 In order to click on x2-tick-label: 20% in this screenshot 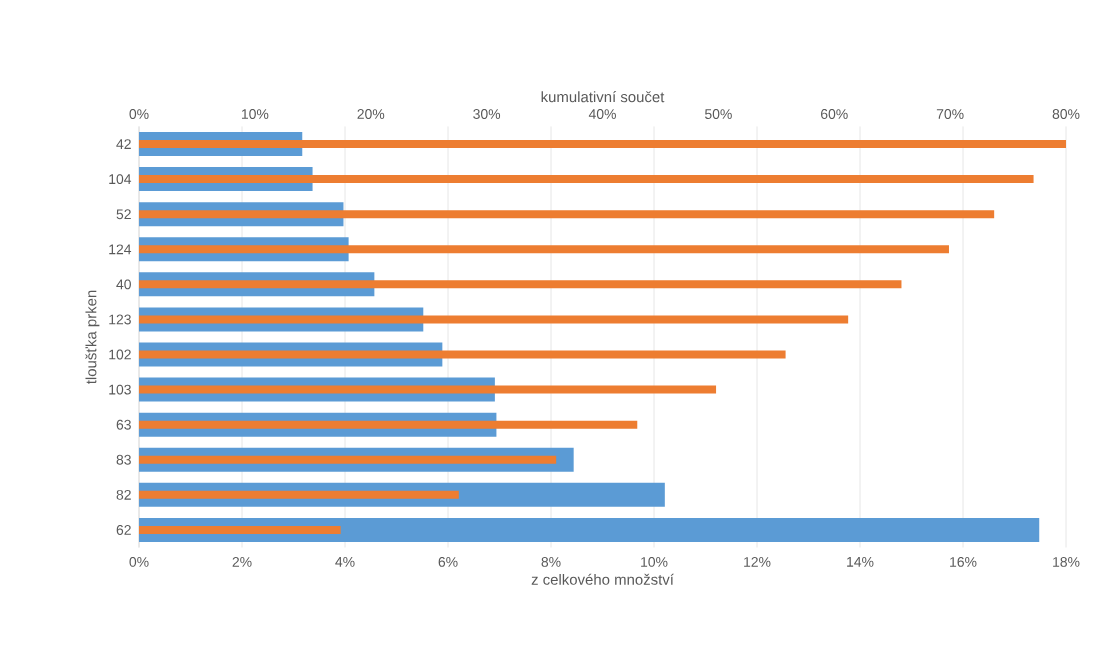, I will do `click(371, 114)`.